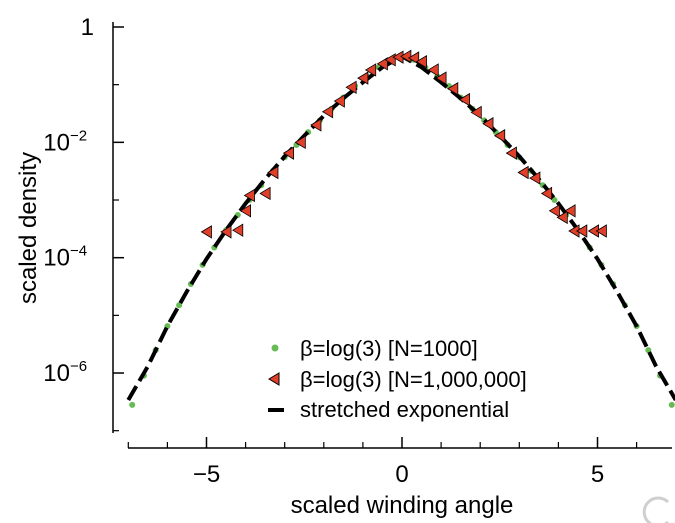 The width and height of the screenshot is (675, 523). What do you see at coordinates (404, 409) in the screenshot?
I see `legend-label-stretched: stretched exponential` at bounding box center [404, 409].